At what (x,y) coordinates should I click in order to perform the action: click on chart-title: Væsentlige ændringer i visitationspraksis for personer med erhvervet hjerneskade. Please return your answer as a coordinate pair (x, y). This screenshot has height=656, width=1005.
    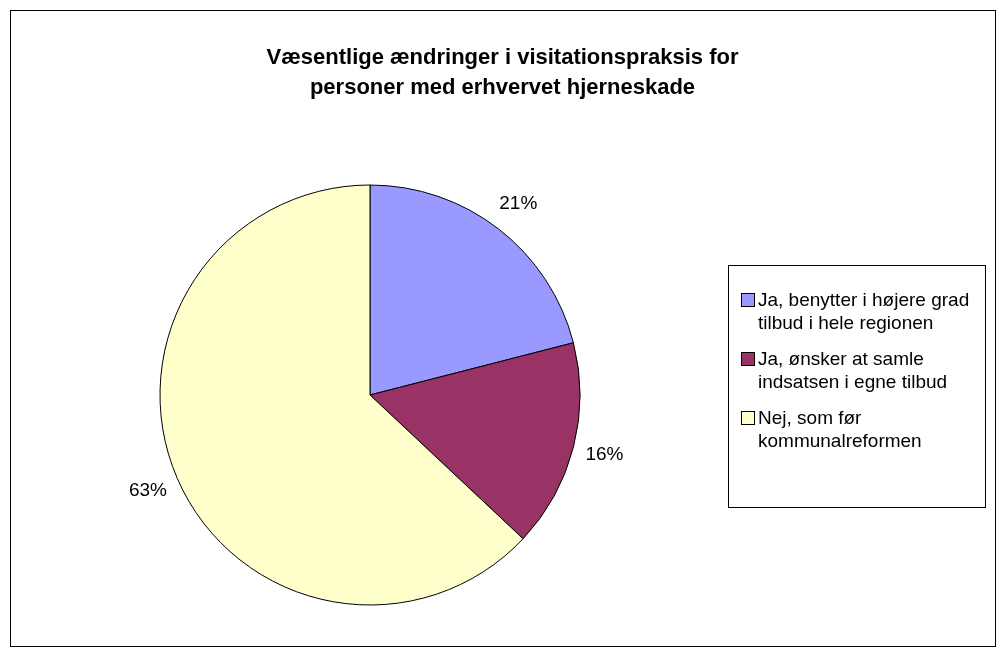
    Looking at the image, I should click on (502, 72).